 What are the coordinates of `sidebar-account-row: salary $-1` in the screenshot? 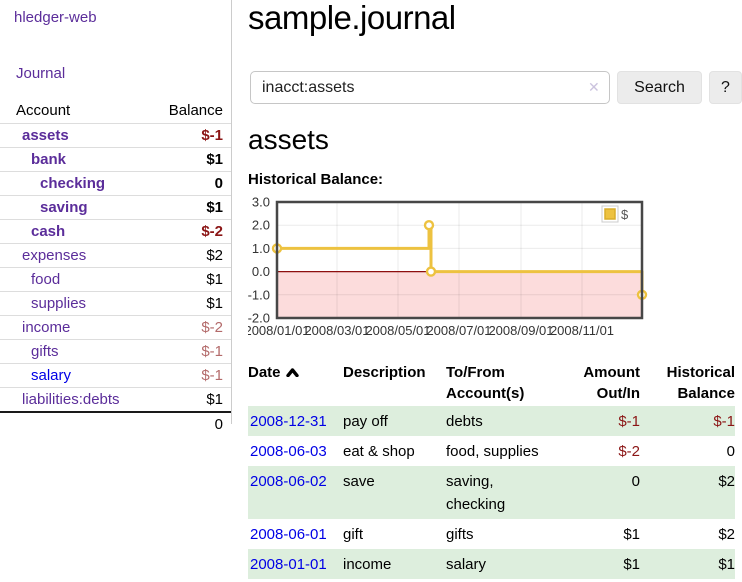 It's located at (115, 375).